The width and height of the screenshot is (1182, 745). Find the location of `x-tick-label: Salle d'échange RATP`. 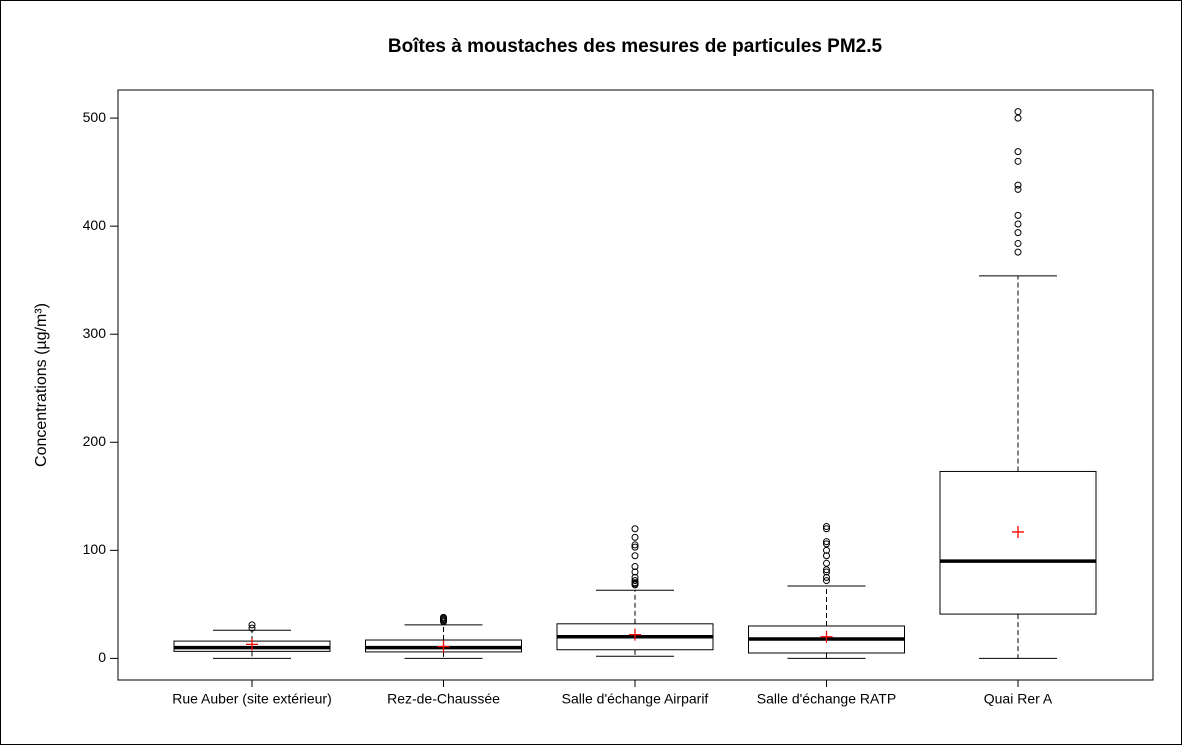

x-tick-label: Salle d'échange RATP is located at coordinates (826, 699).